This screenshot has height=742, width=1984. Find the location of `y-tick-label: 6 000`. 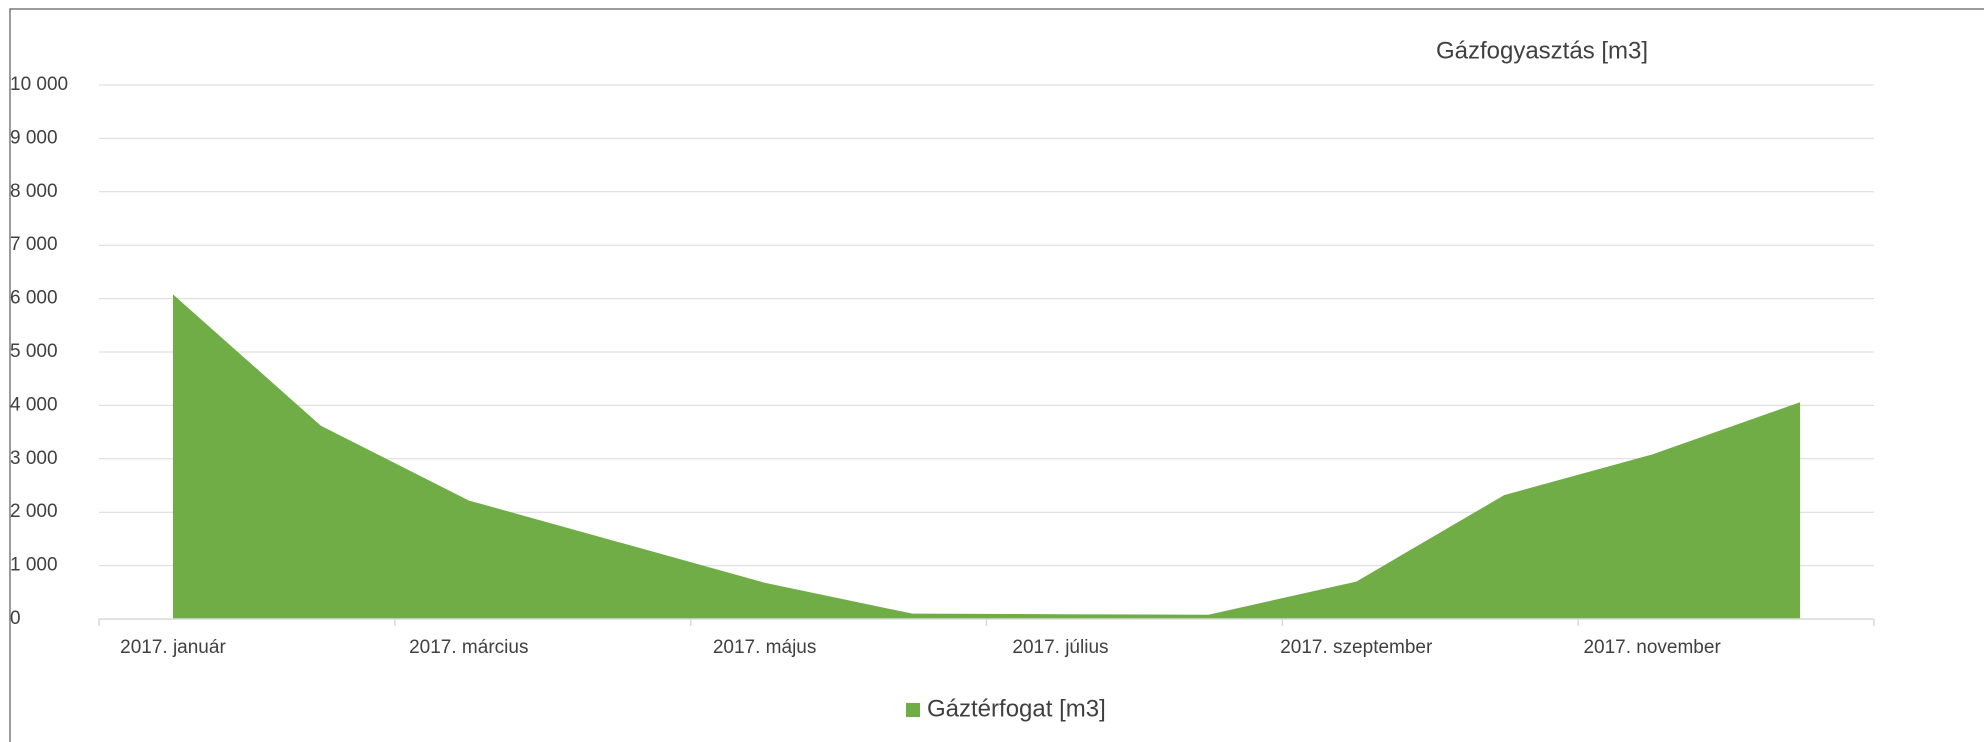

y-tick-label: 6 000 is located at coordinates (34, 298).